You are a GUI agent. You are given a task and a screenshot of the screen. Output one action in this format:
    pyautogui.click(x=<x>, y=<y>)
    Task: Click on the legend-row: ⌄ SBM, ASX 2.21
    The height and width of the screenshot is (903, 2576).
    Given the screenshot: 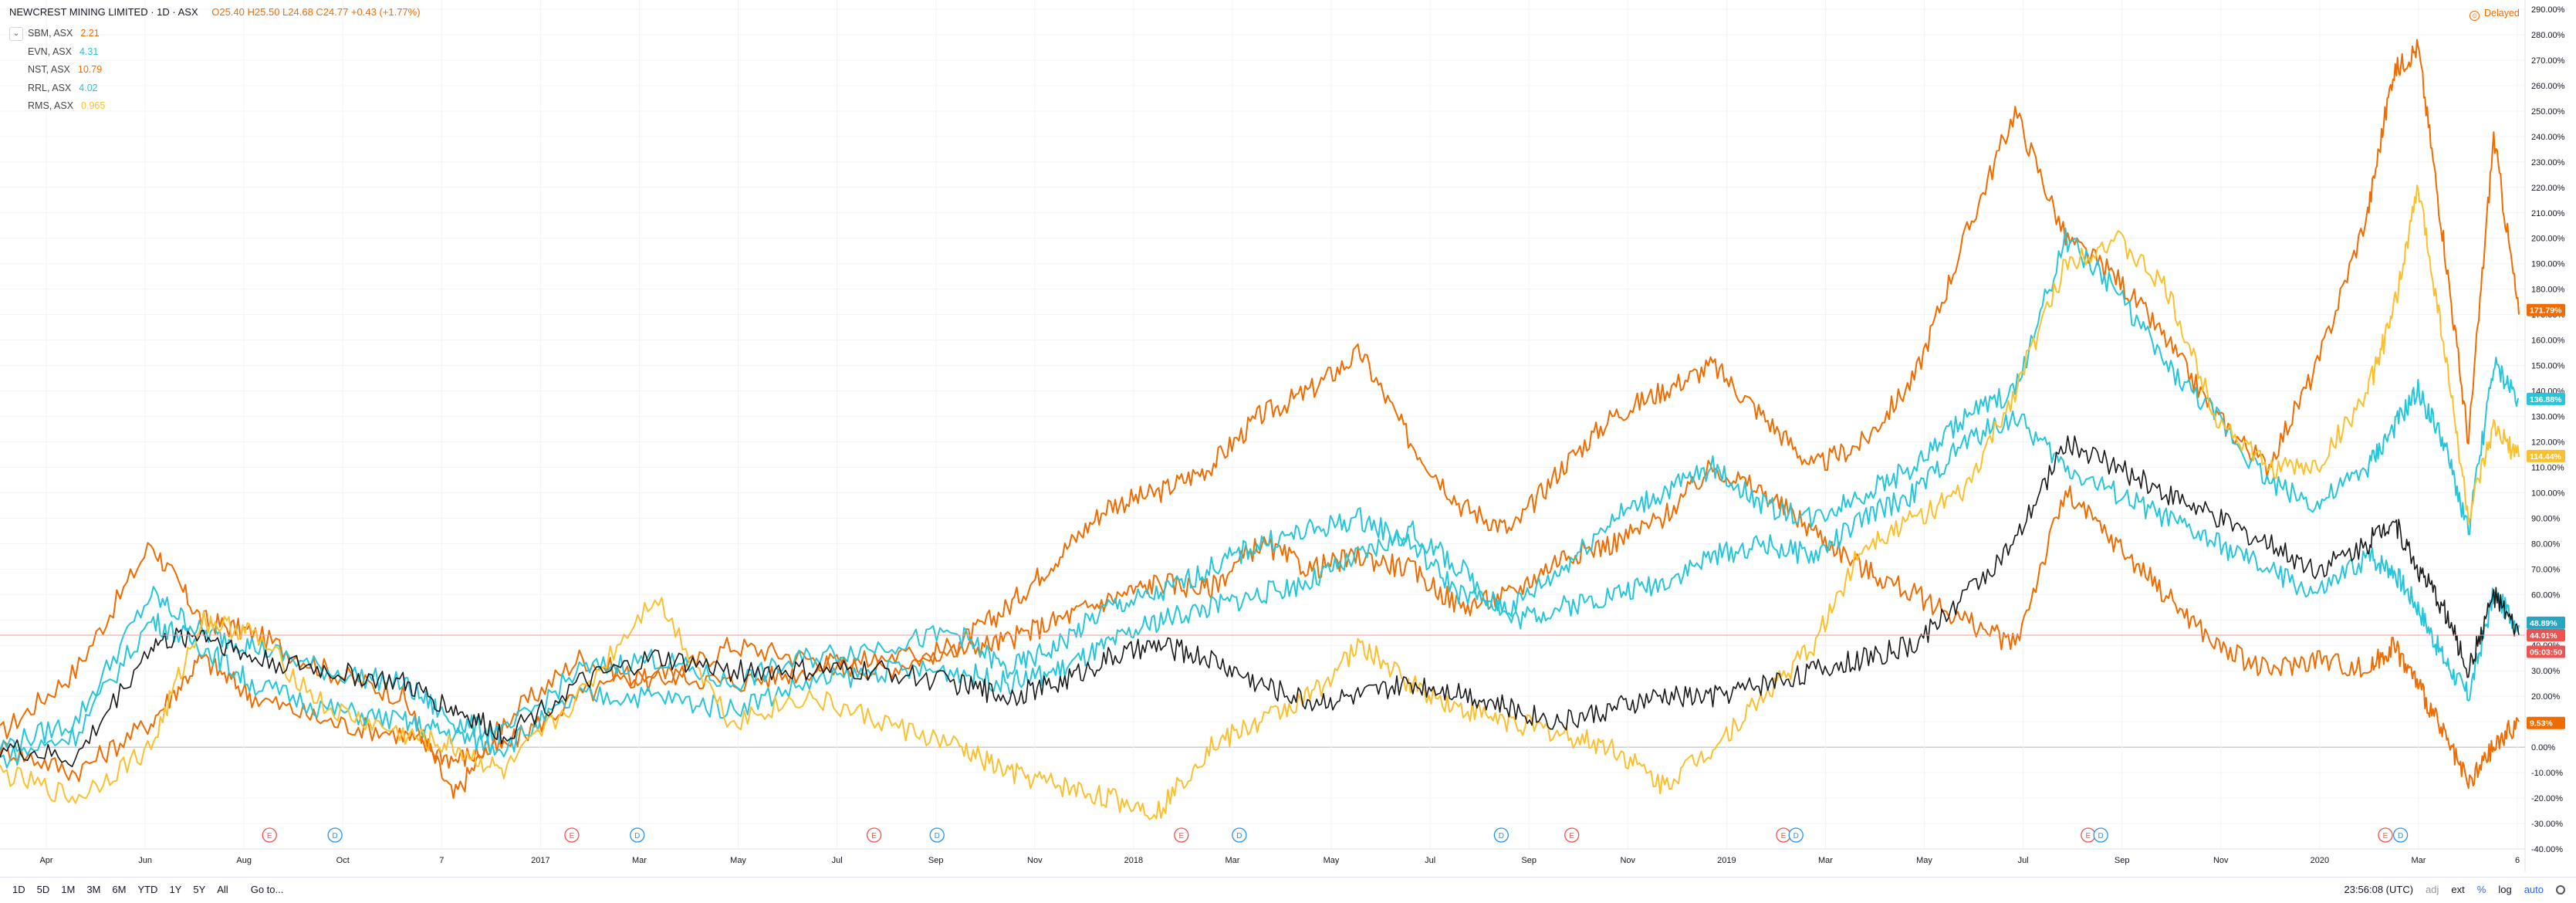 What is the action you would take?
    pyautogui.click(x=57, y=34)
    